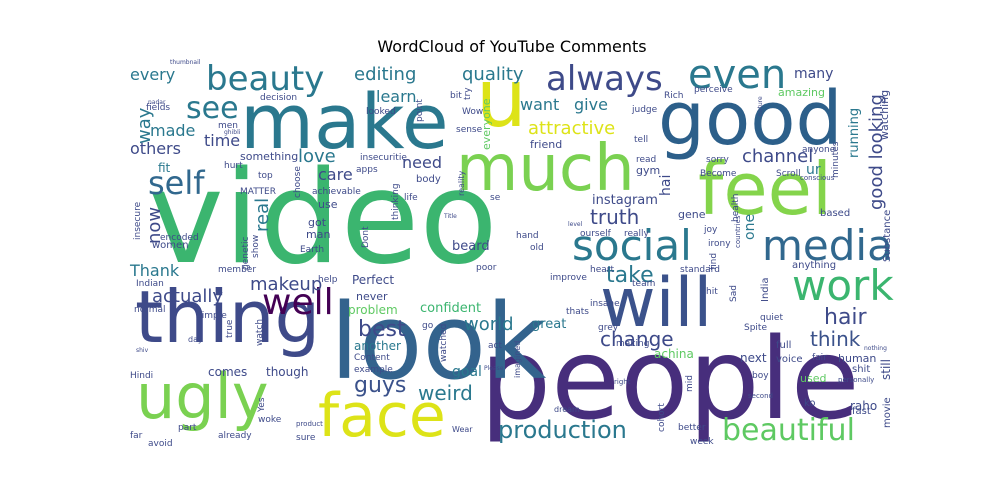 The height and width of the screenshot is (500, 1000). Describe the element at coordinates (854, 133) in the screenshot. I see `word: running` at that location.